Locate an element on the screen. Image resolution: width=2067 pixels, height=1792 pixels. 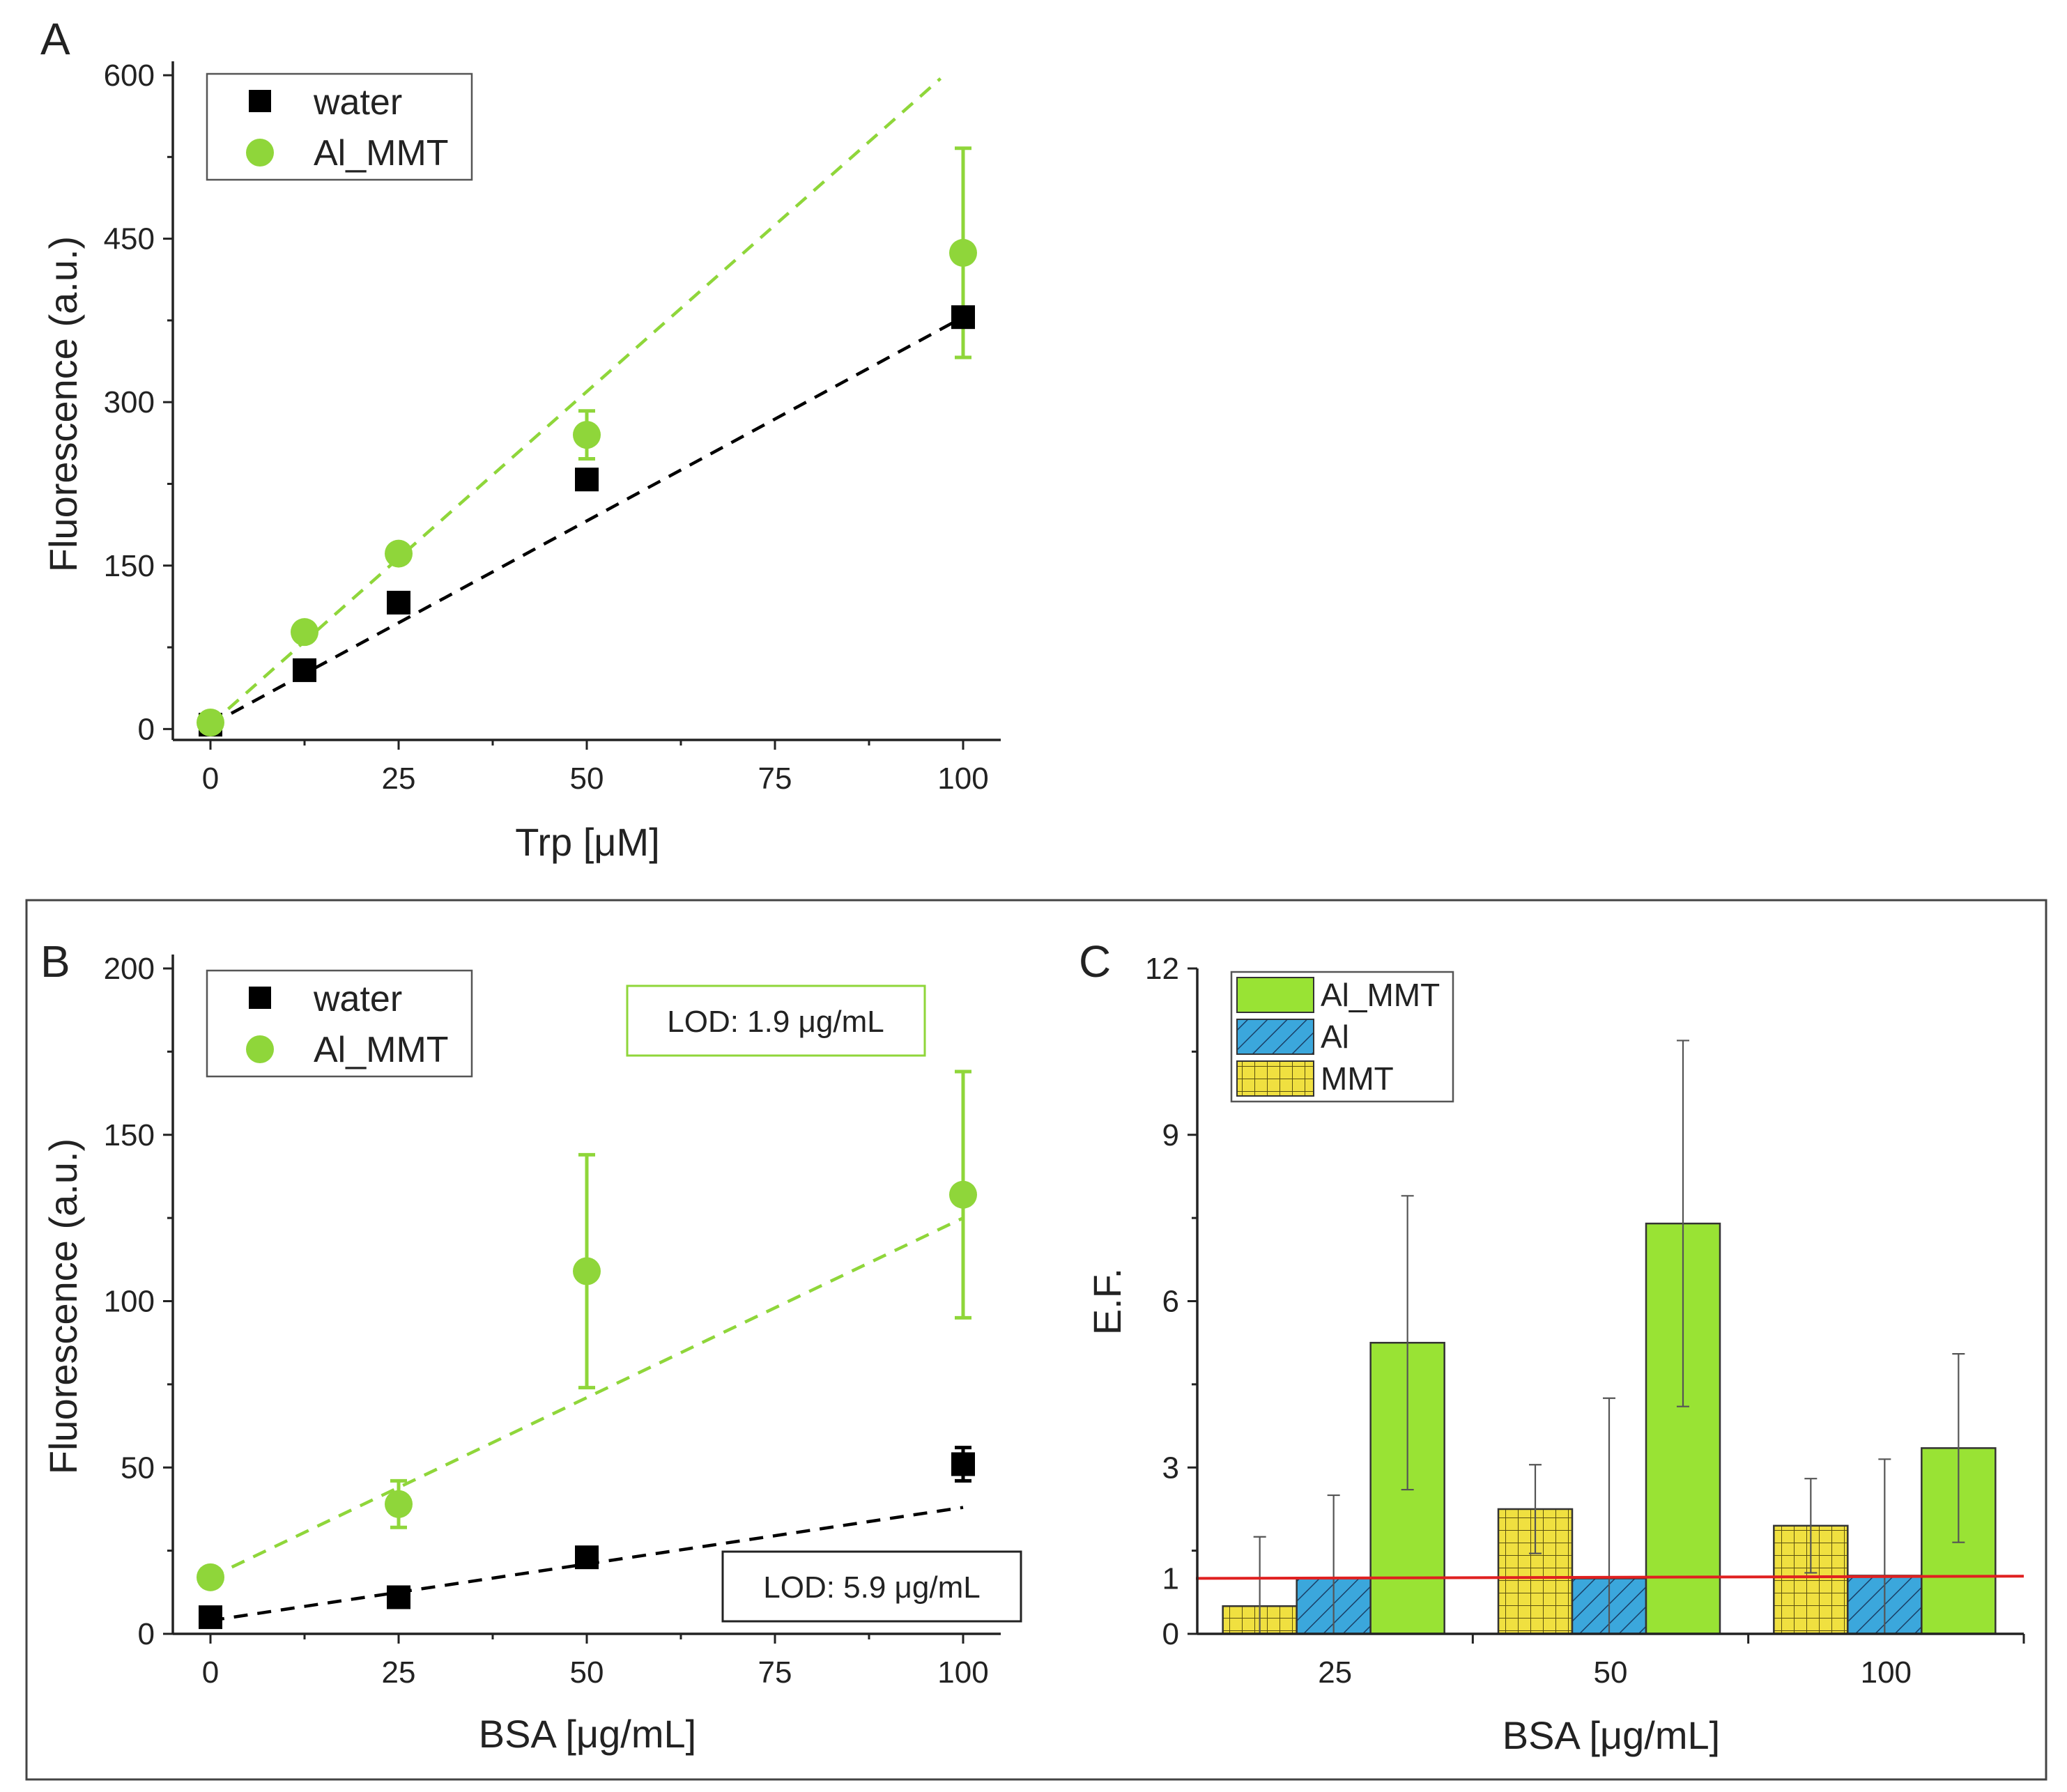
b-xtick-label: 100 is located at coordinates (962, 1673).